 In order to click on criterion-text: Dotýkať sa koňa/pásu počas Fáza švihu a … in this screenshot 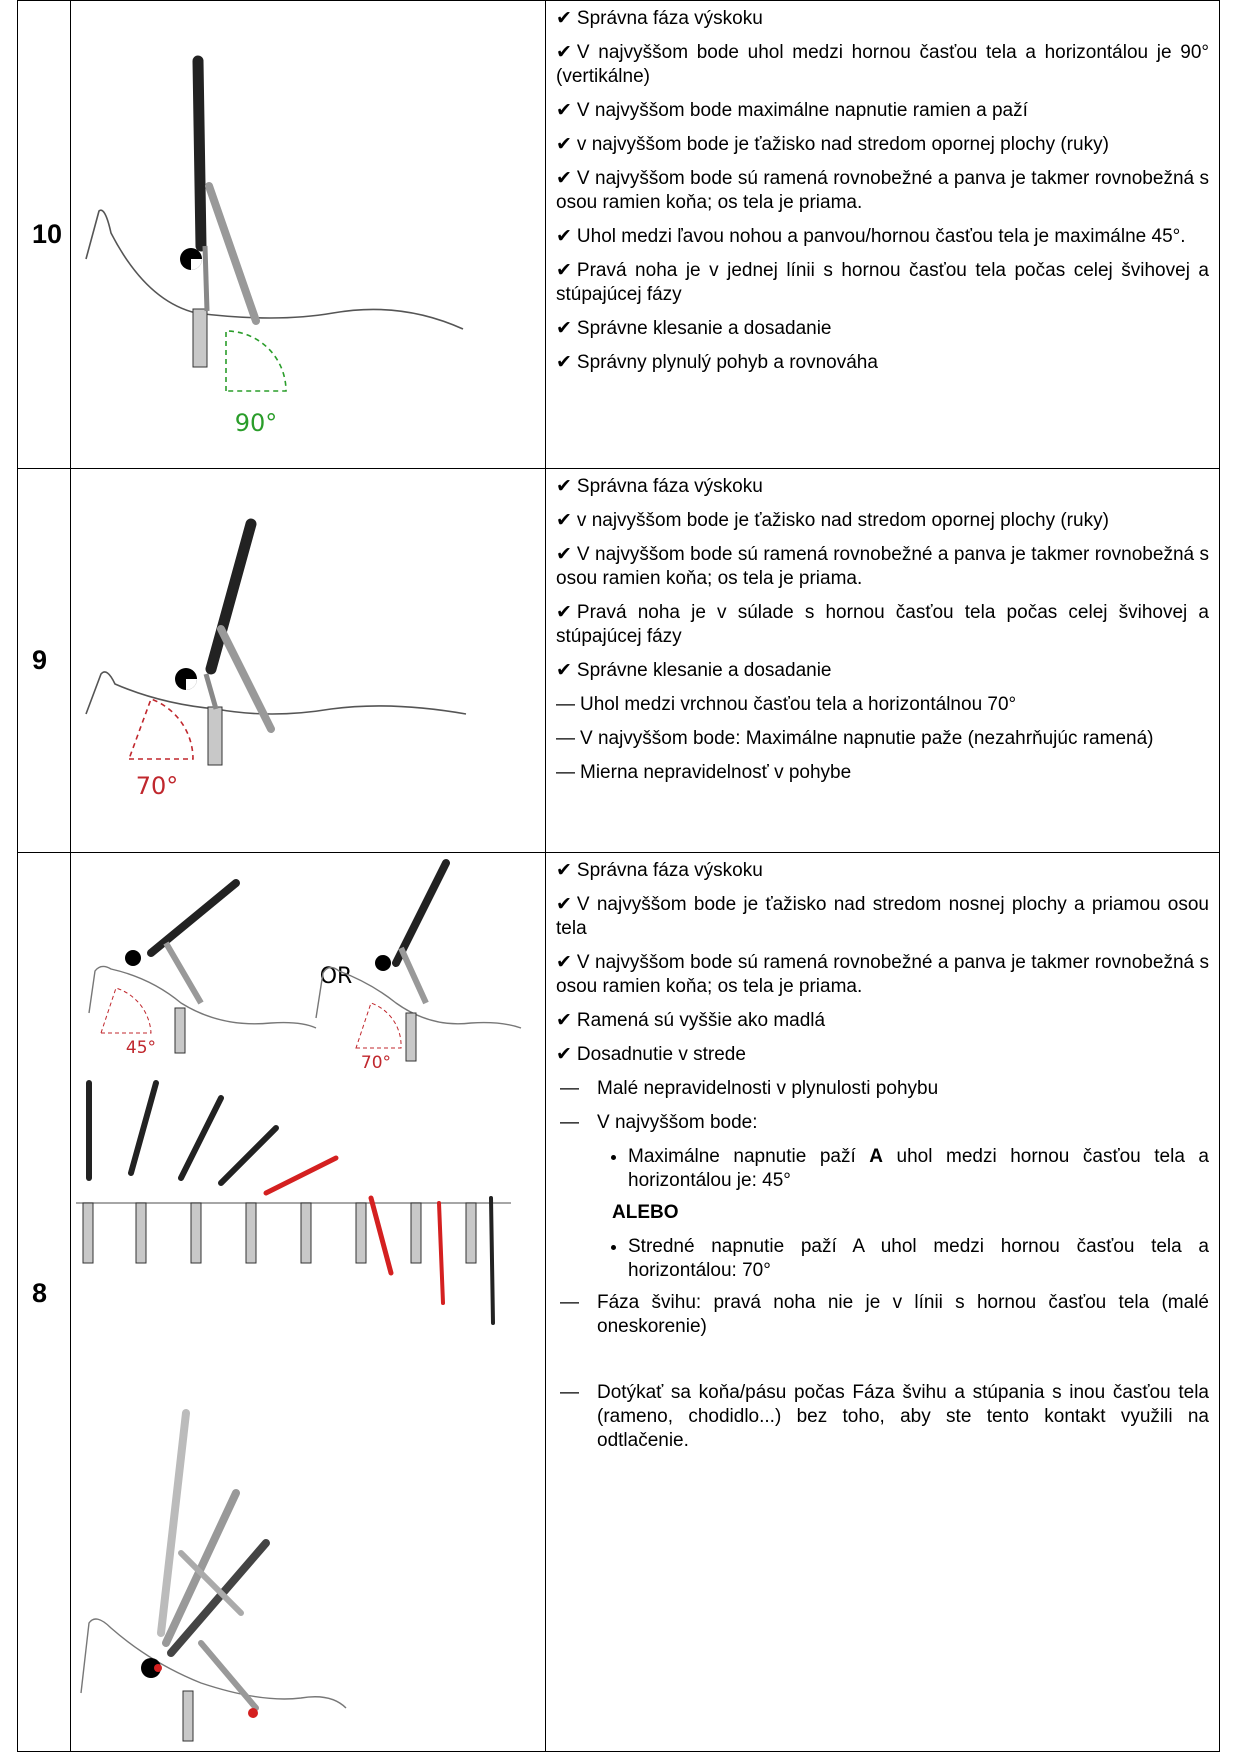, I will do `click(903, 1416)`.